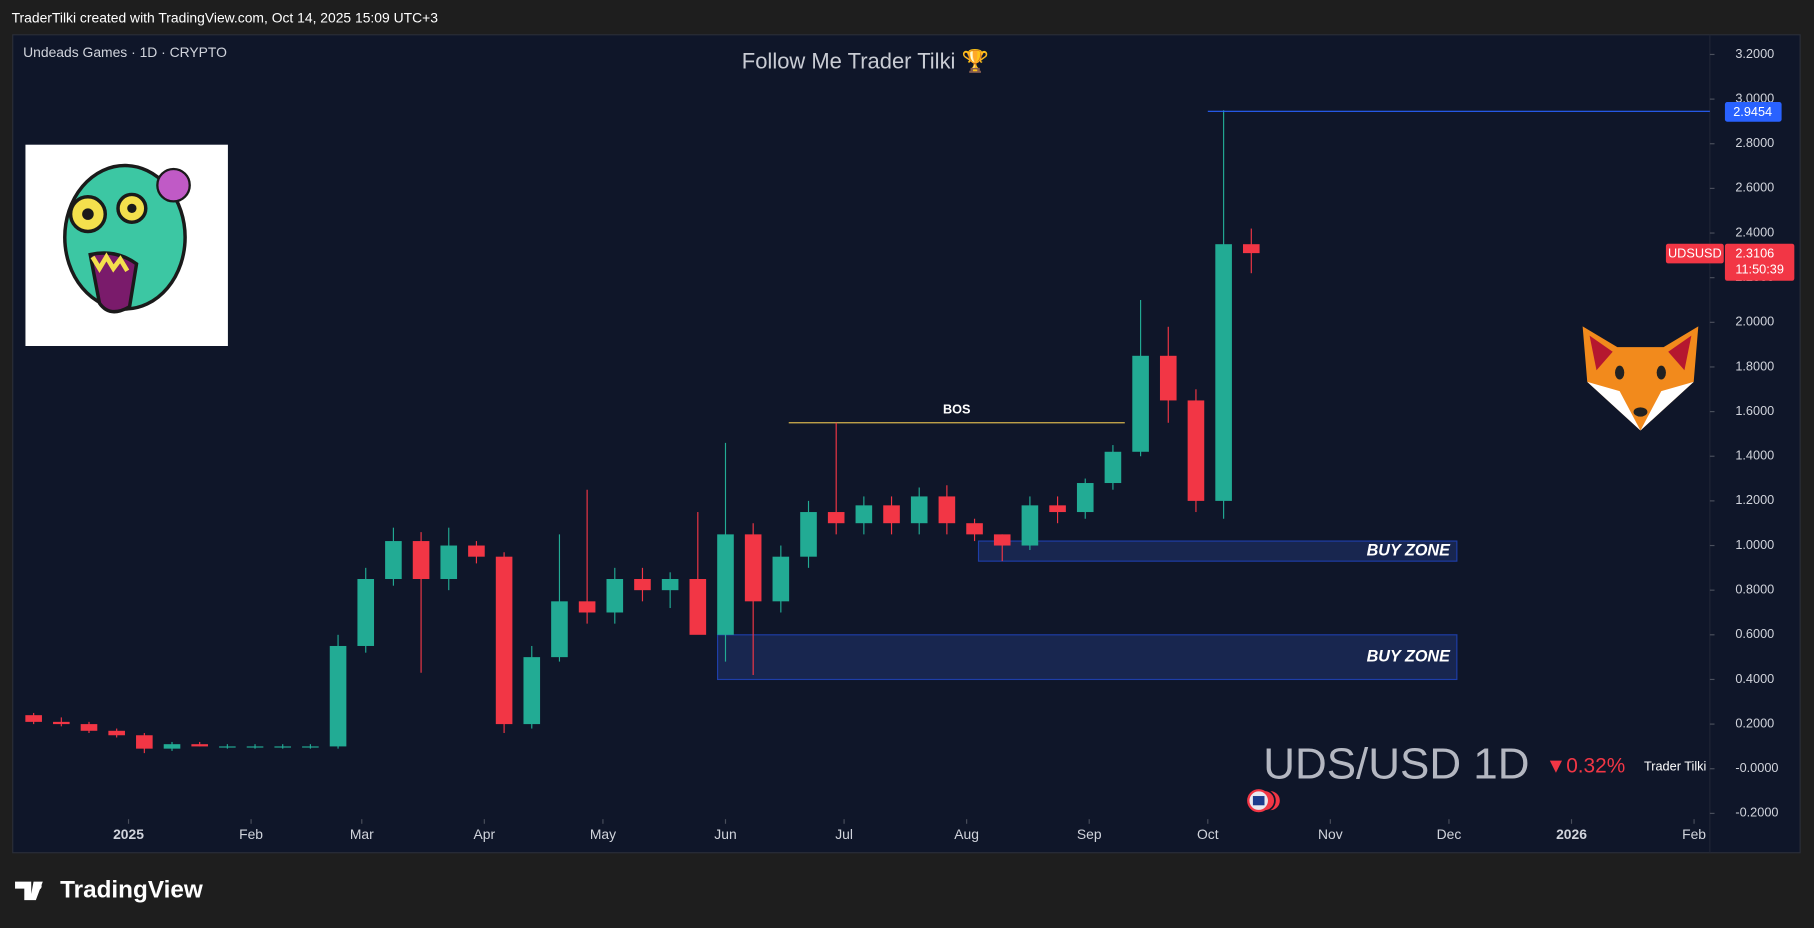 This screenshot has width=1814, height=928. I want to click on tradingview-logo: TradingView, so click(109, 889).